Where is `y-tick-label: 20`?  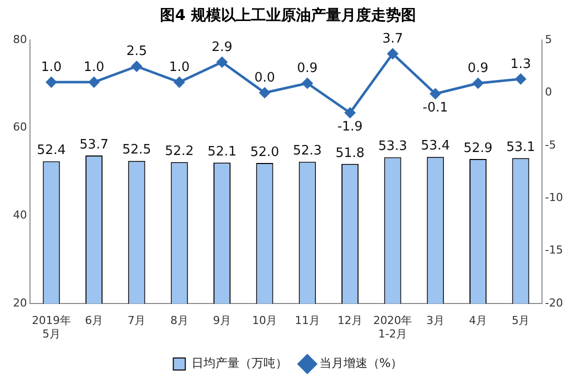 y-tick-label: 20 is located at coordinates (19, 303).